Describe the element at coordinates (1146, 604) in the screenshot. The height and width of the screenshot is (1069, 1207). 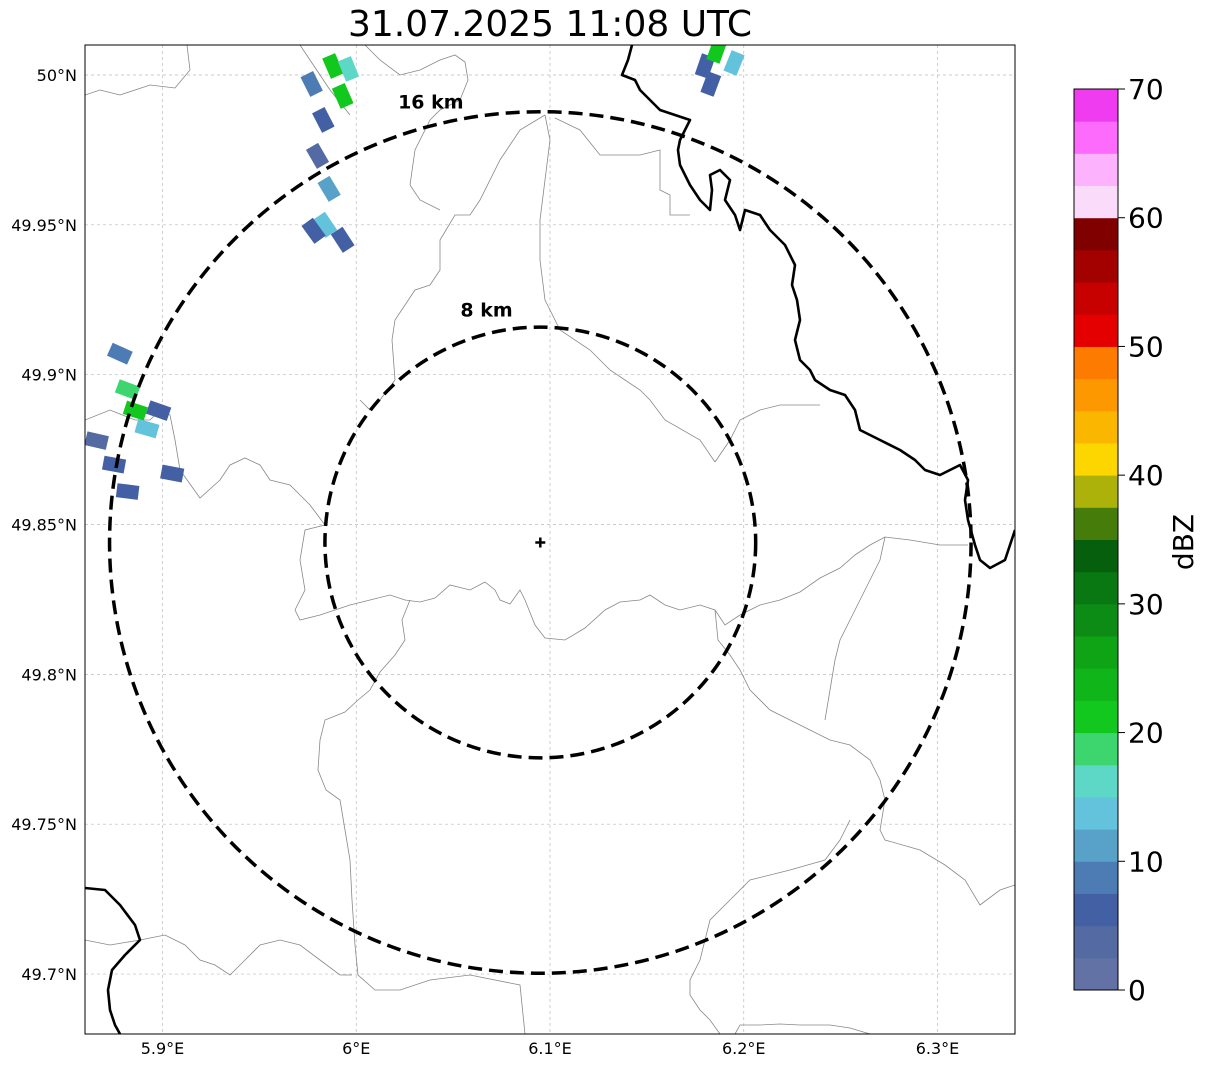
I see `colorbar-tick-label: 30` at that location.